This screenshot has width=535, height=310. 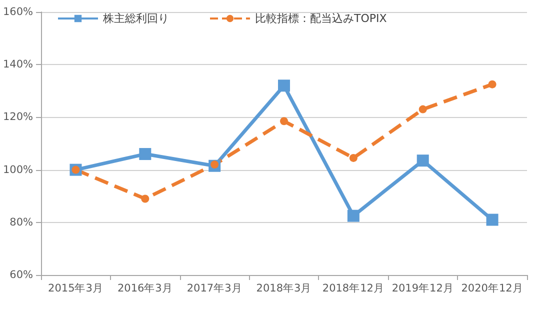 What do you see at coordinates (492, 288) in the screenshot?
I see `x-tick-label: 2020年12月` at bounding box center [492, 288].